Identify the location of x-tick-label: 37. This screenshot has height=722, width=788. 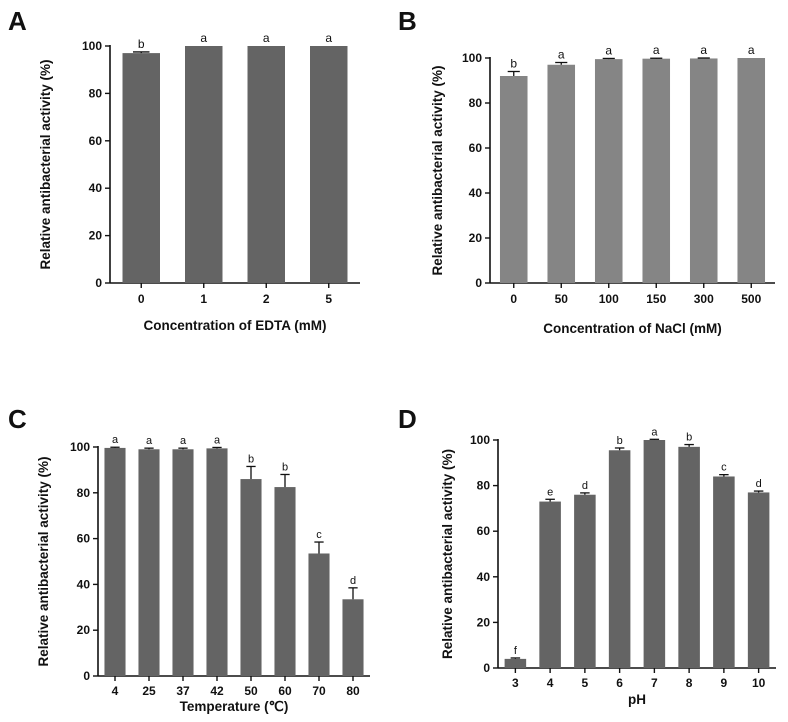
(183, 691).